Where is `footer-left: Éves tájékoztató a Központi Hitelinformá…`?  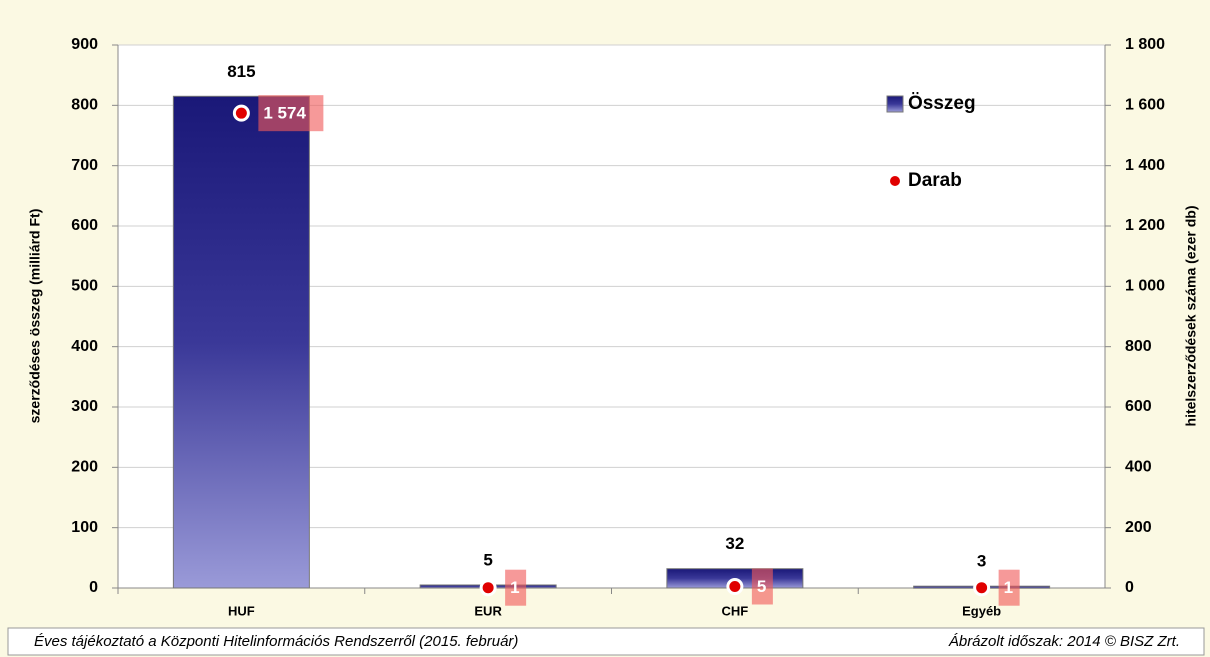
footer-left: Éves tájékoztató a Központi Hitelinformá… is located at coordinates (276, 641).